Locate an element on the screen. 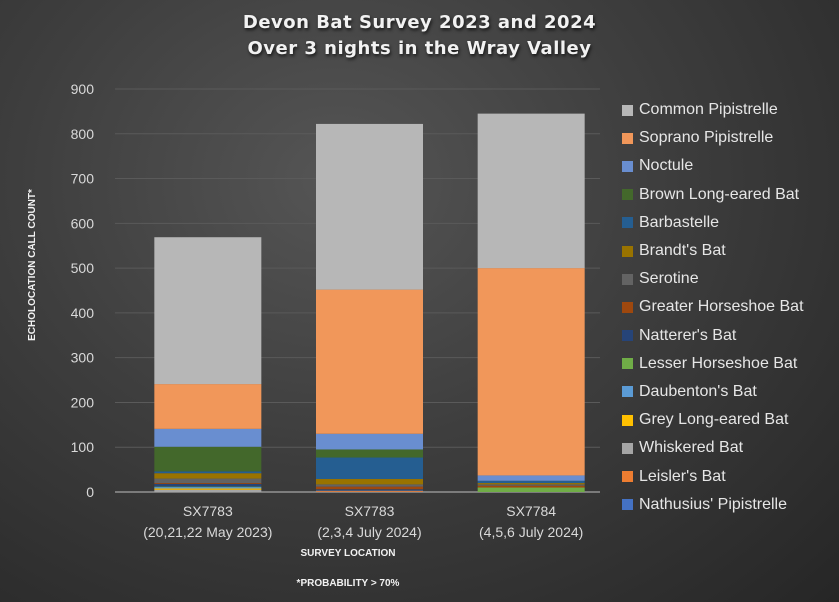 The image size is (839, 602). legend-label: Serotine is located at coordinates (669, 279).